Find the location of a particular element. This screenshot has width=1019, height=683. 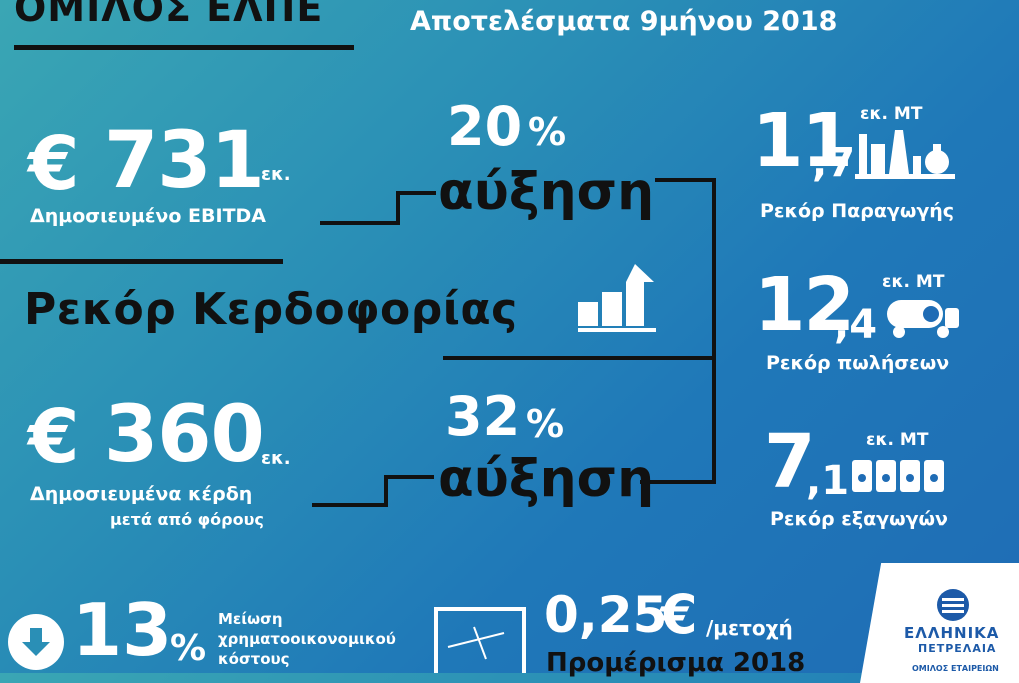

dividend-per-share: /μετοχή is located at coordinates (749, 628).